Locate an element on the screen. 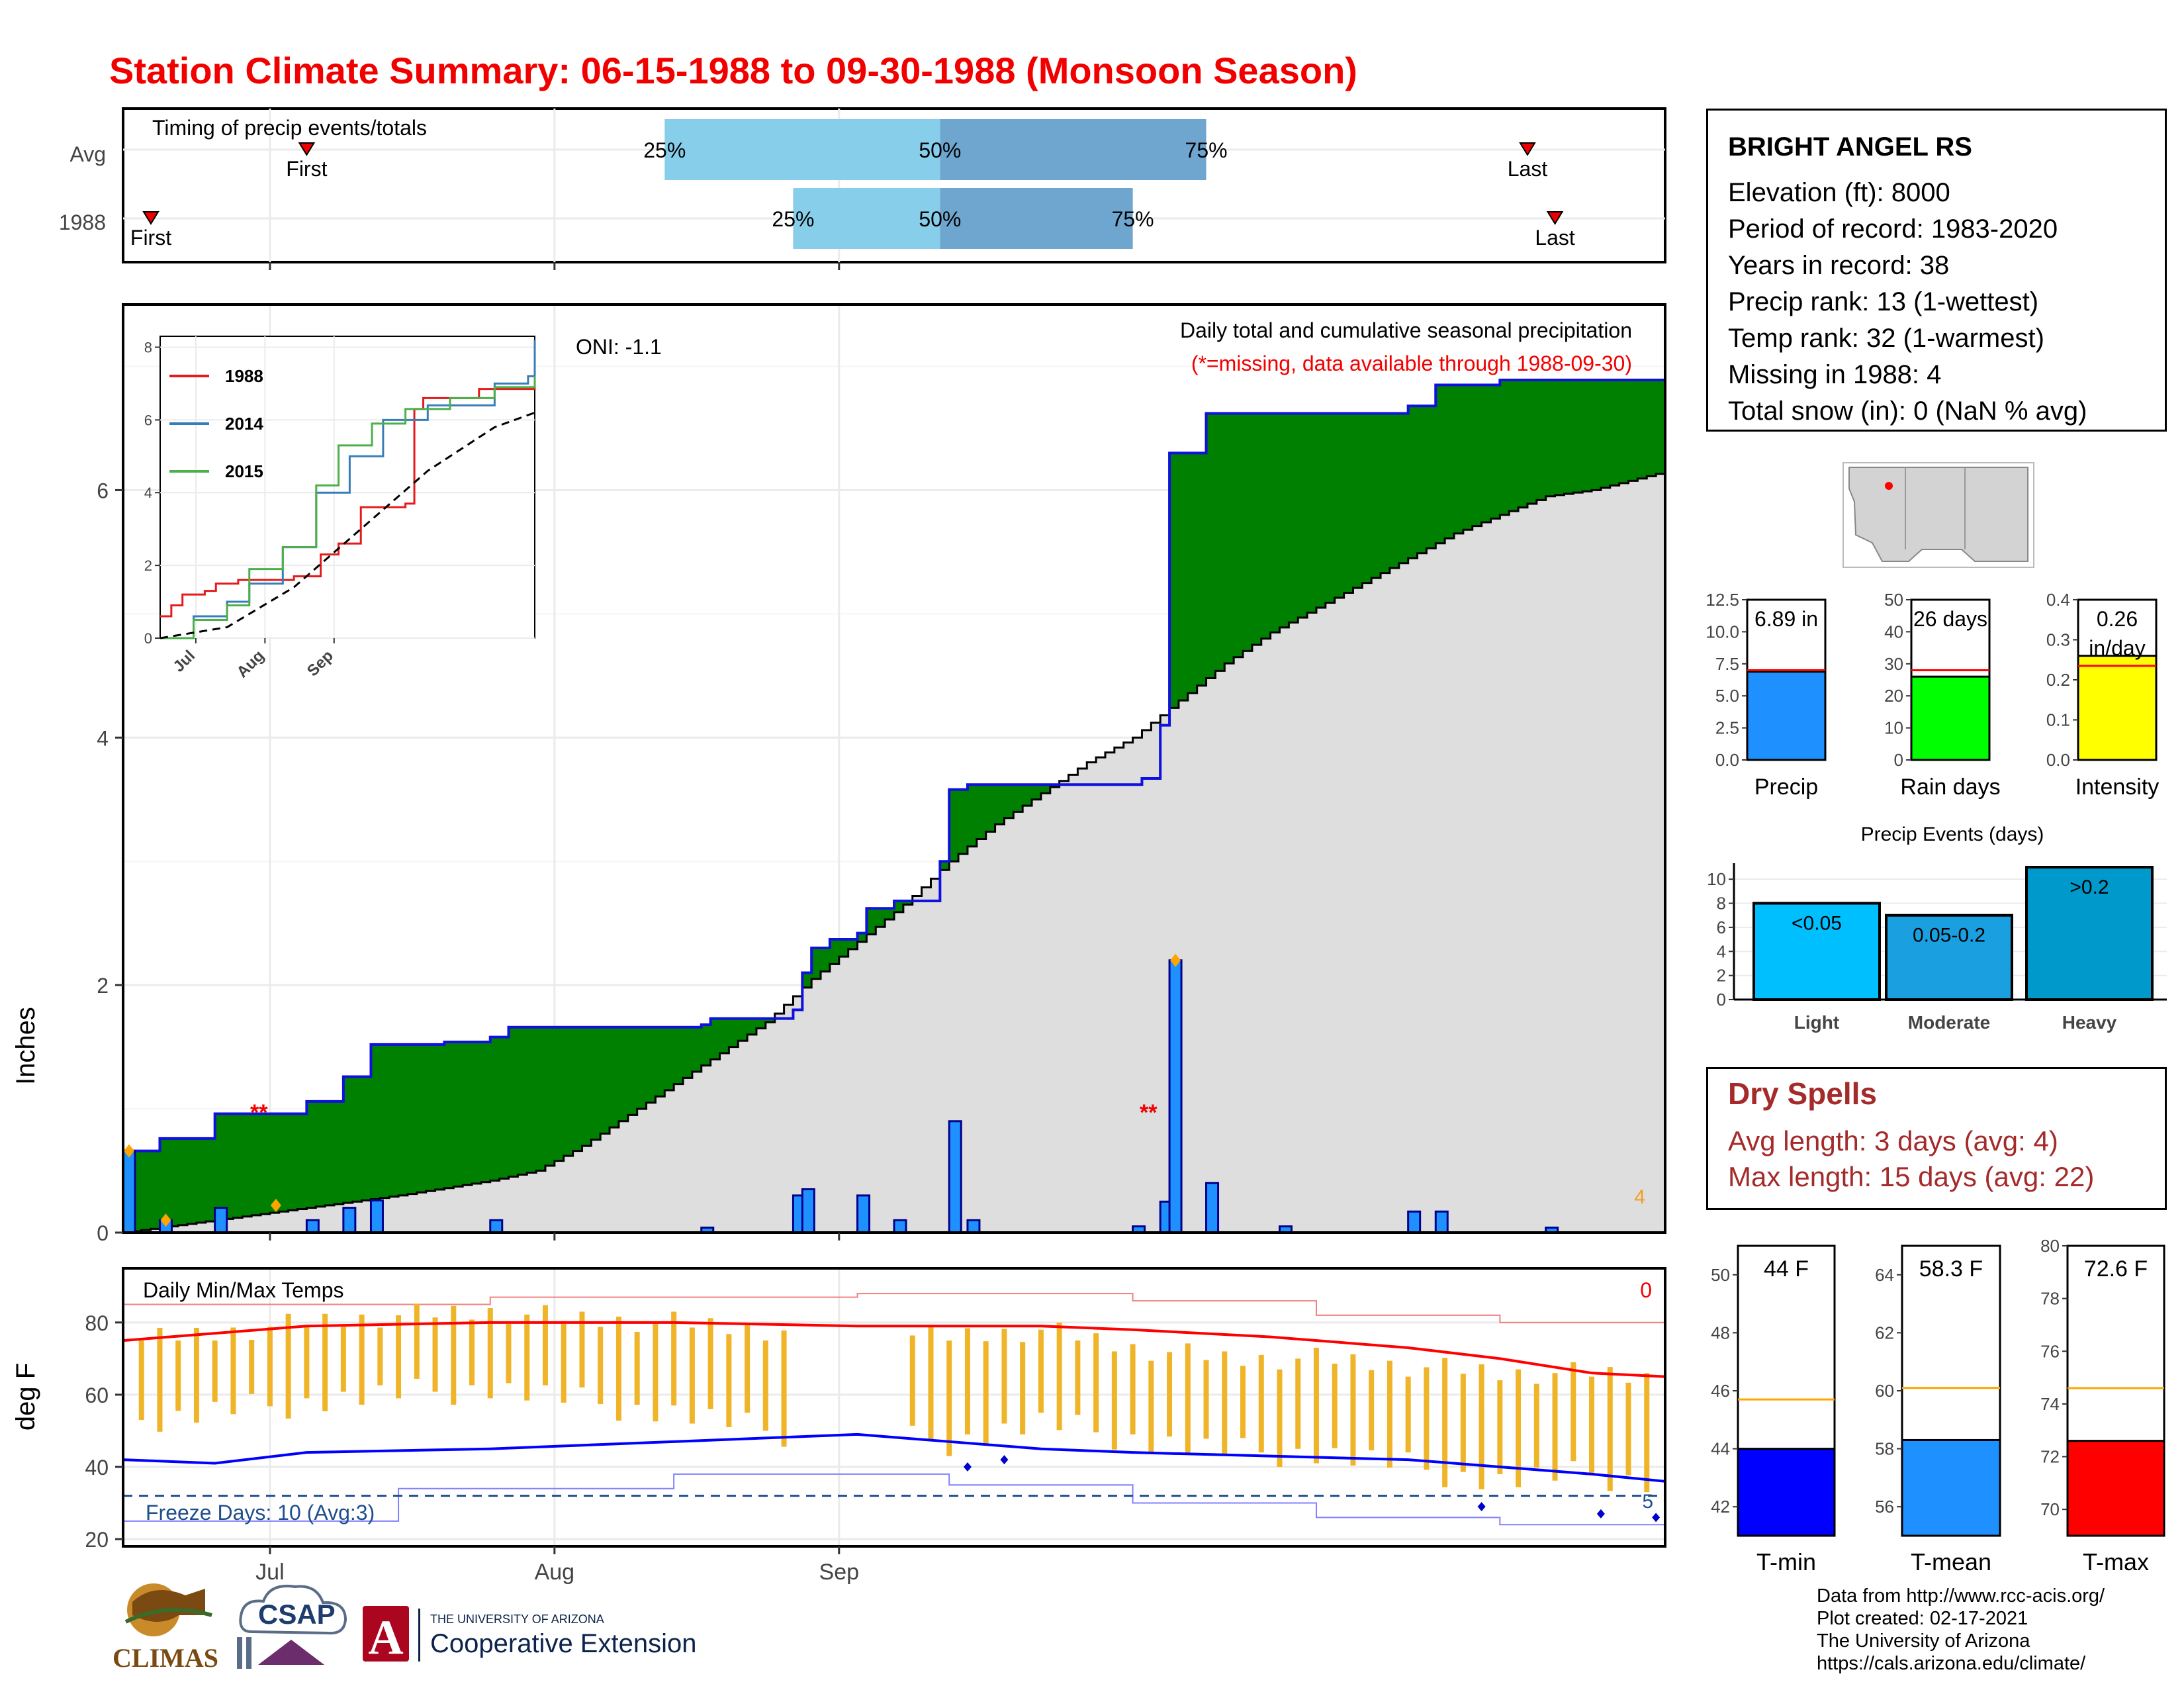 The image size is (2184, 1688). temp-label: Daily Min/Max Temps is located at coordinates (243, 1290).